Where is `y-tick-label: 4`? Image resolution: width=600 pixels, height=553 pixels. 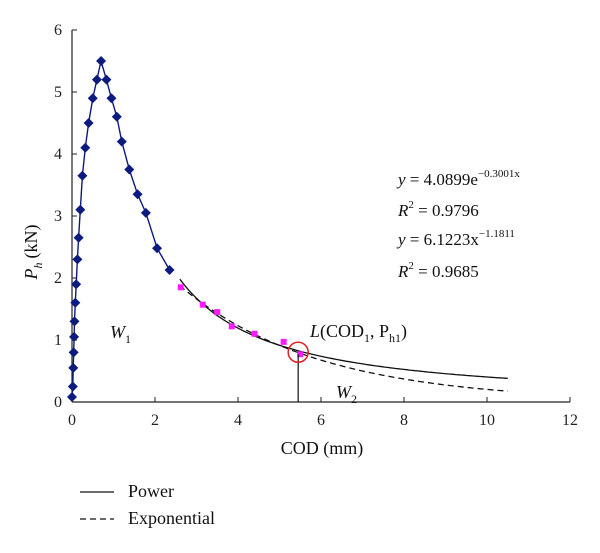 y-tick-label: 4 is located at coordinates (58, 154).